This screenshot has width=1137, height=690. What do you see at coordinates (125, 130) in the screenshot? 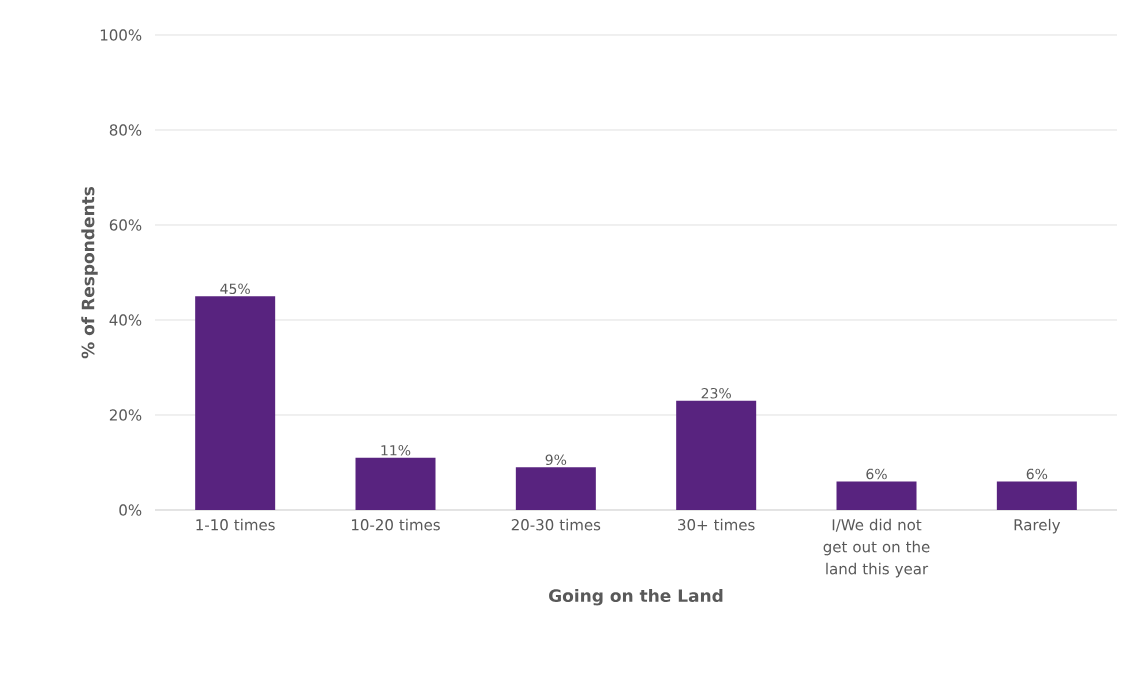
I see `y-tick-label: 80%` at bounding box center [125, 130].